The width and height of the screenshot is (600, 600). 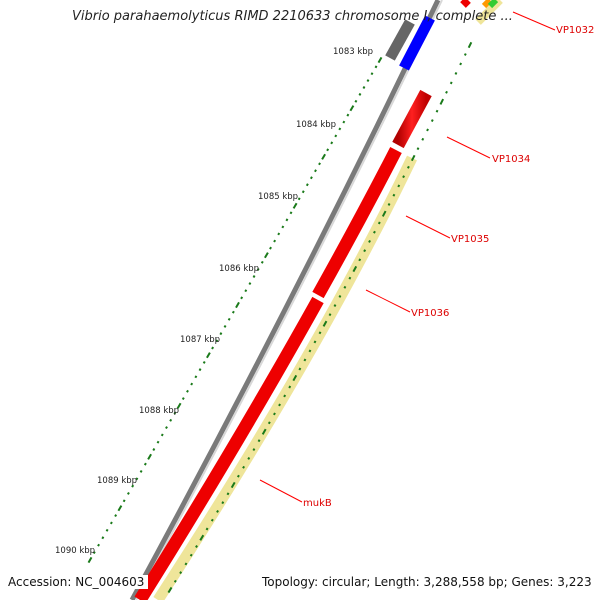 I want to click on scale-label-1084: 1084 kbp, so click(x=316, y=125).